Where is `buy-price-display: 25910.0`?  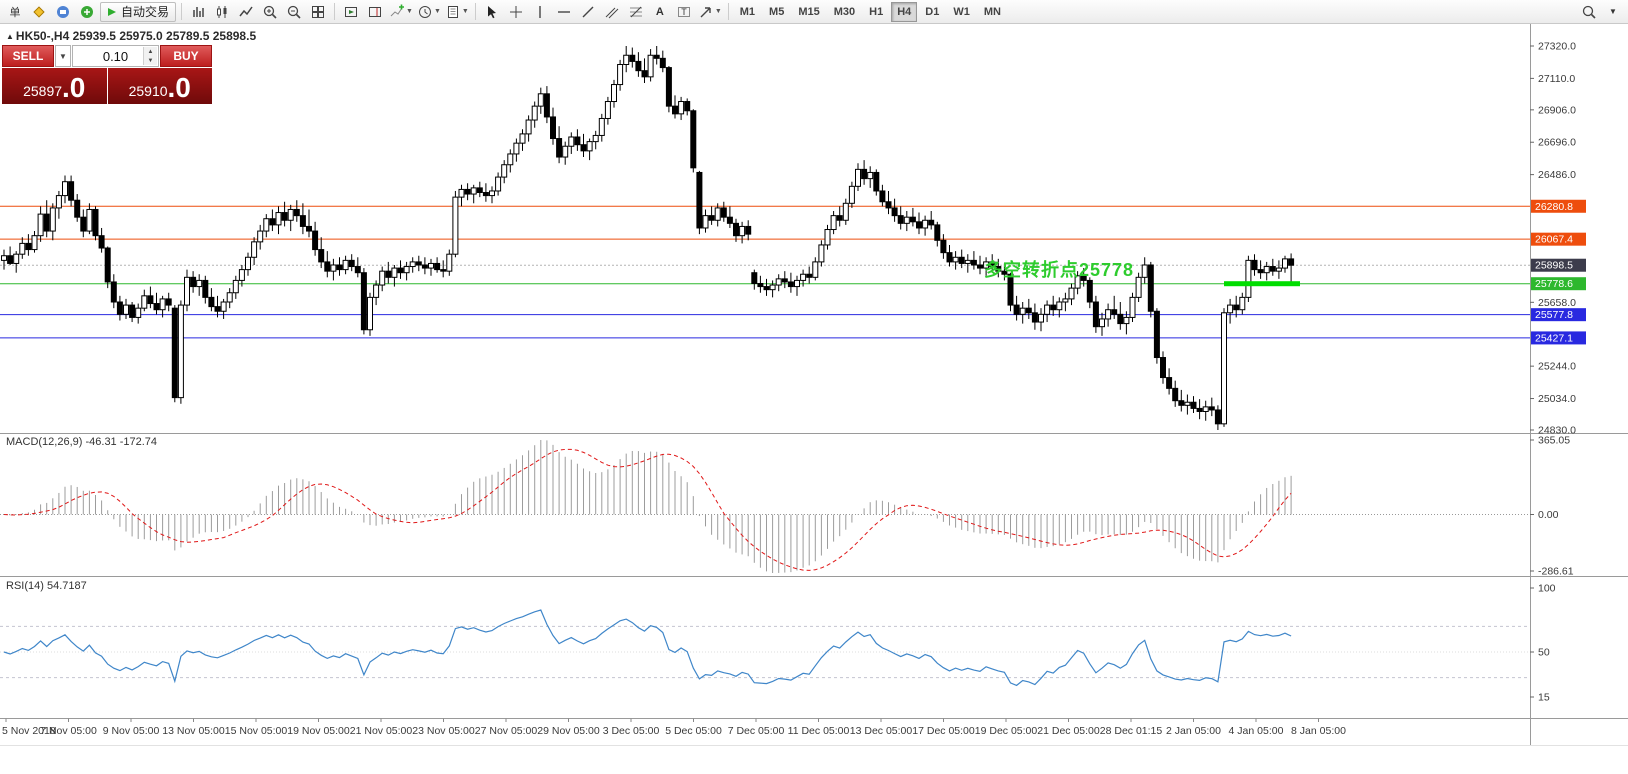 buy-price-display: 25910.0 is located at coordinates (159, 86).